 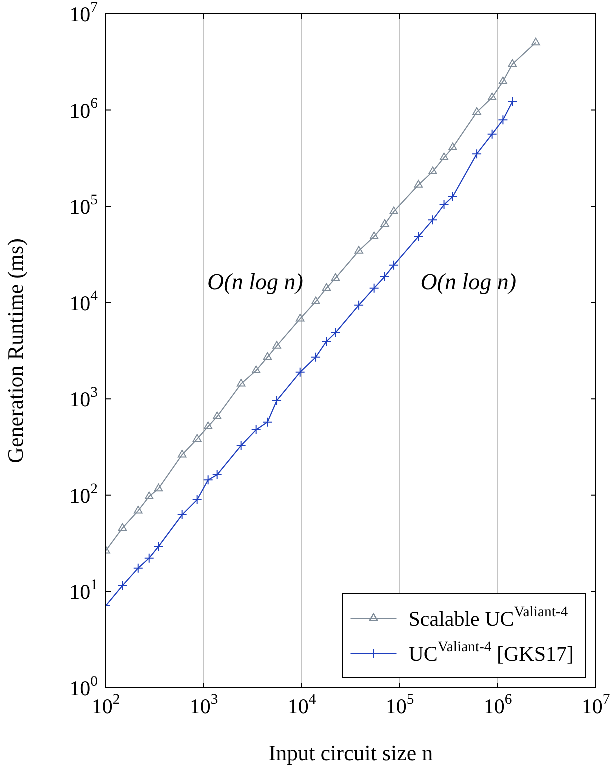 I want to click on x-axis-title: Input circuit size n, so click(x=351, y=753).